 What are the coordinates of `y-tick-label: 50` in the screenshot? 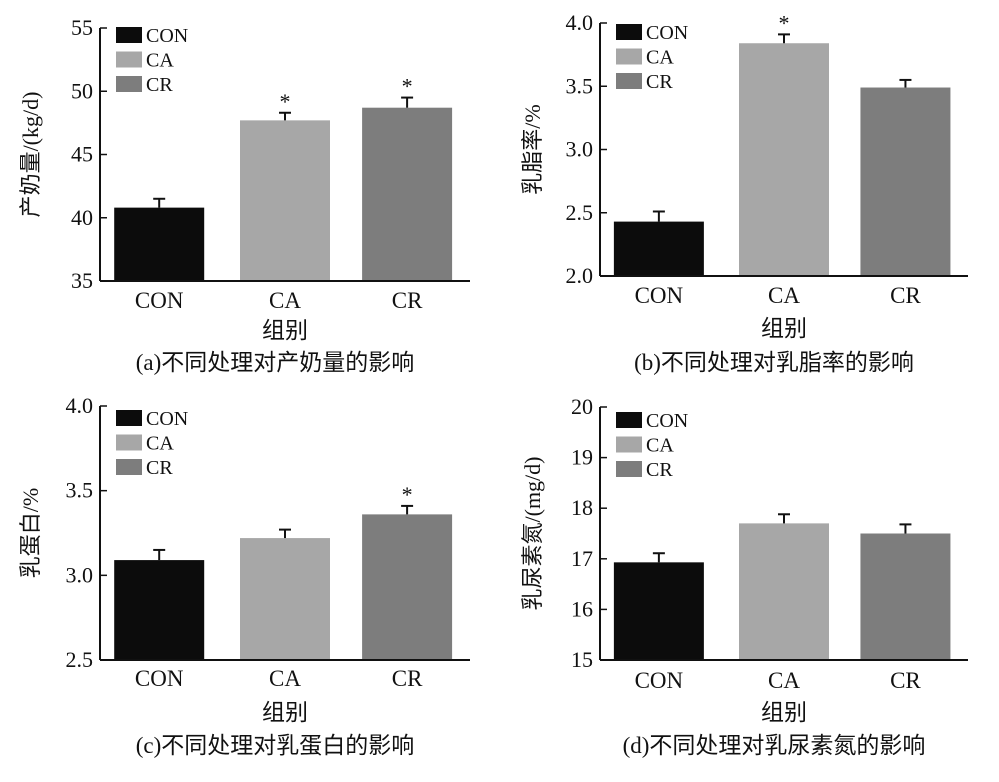 It's located at (82, 90).